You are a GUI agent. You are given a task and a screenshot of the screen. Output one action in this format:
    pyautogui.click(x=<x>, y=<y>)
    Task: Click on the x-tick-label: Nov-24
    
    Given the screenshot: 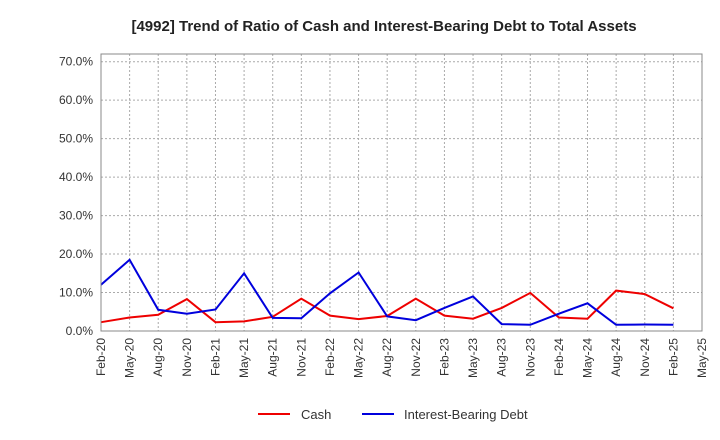 What is the action you would take?
    pyautogui.click(x=645, y=357)
    